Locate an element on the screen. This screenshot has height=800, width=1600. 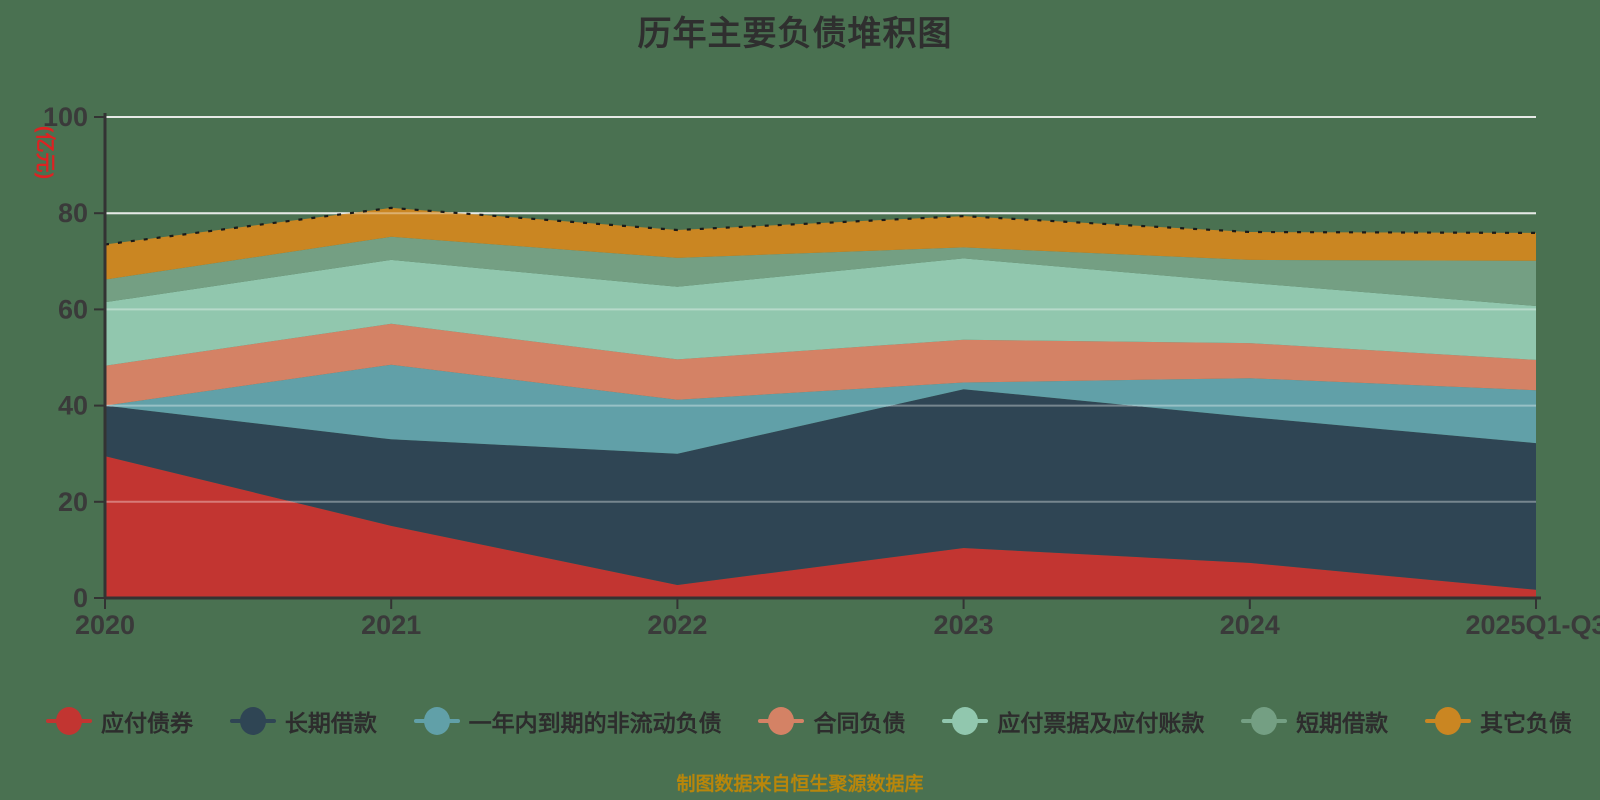
legend-item-5: 短期借款 is located at coordinates (1314, 721).